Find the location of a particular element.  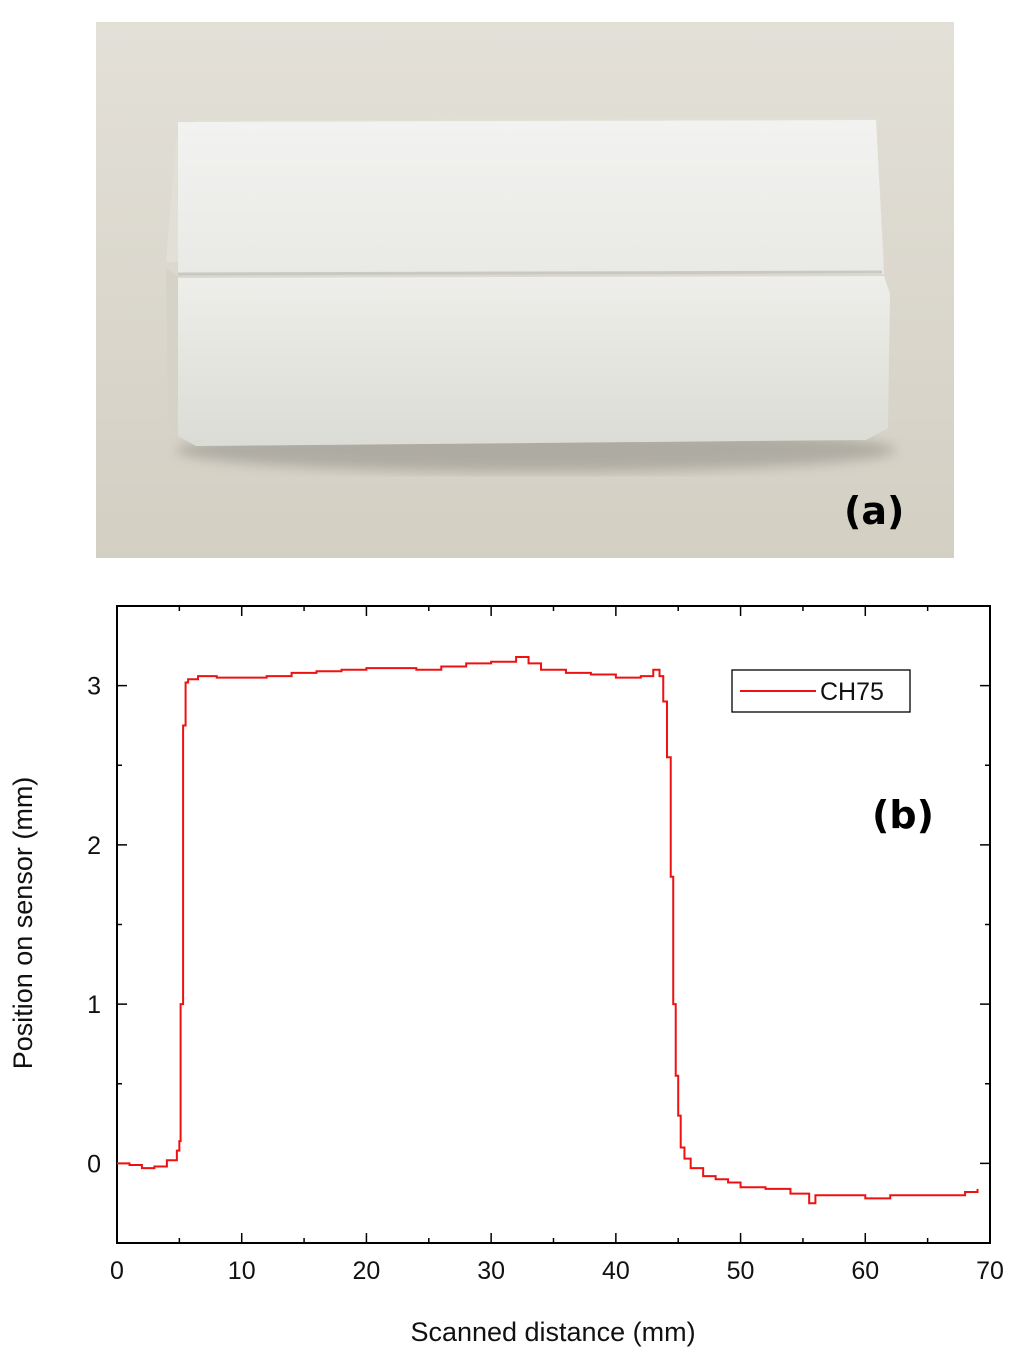

y-tick-label: 1 is located at coordinates (94, 1005).